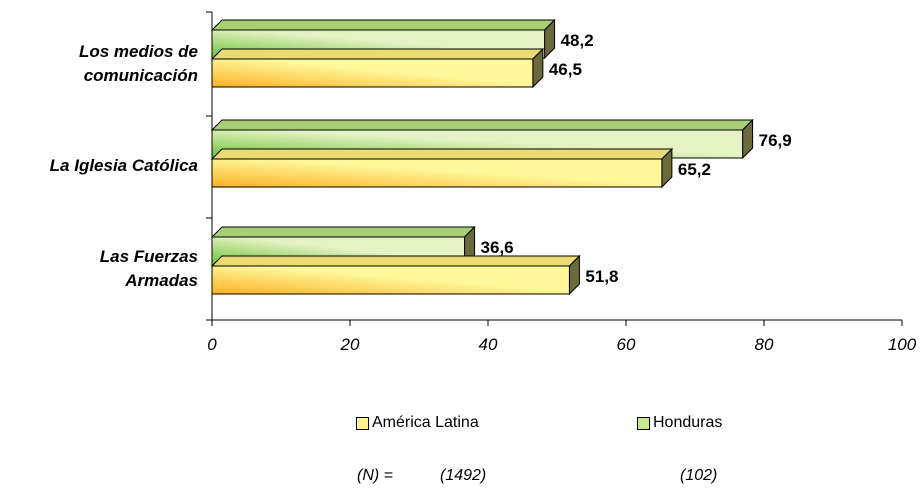 This screenshot has width=923, height=498. Describe the element at coordinates (902, 344) in the screenshot. I see `x-tick-label: 100` at that location.